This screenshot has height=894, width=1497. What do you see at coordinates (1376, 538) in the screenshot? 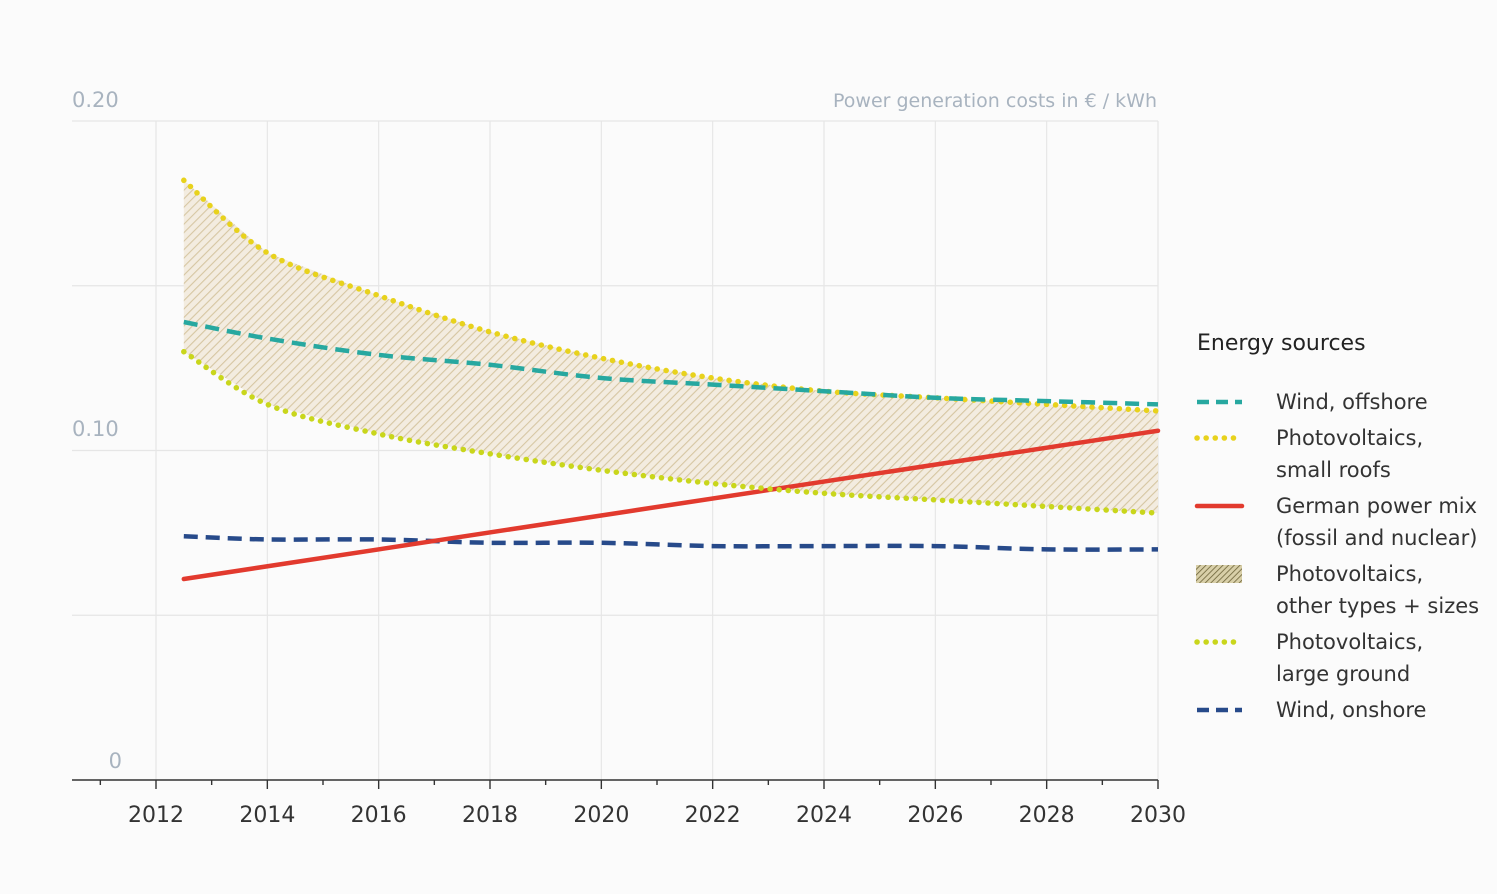
I see `legend-label: (fossil and nuclear)` at bounding box center [1376, 538].